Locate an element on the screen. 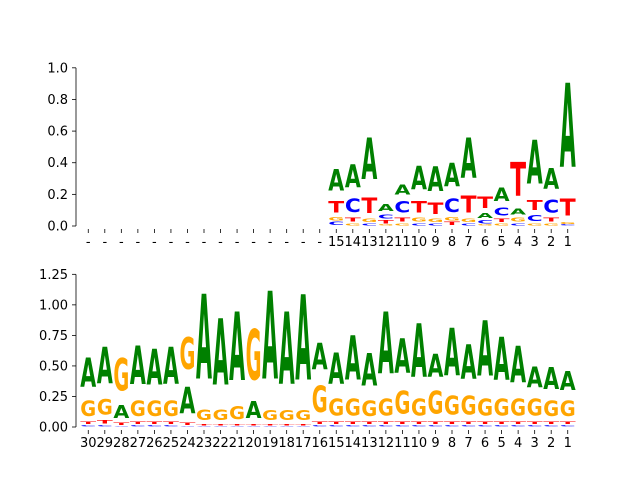 The width and height of the screenshot is (640, 480). x-tick-label: 23 is located at coordinates (204, 443).